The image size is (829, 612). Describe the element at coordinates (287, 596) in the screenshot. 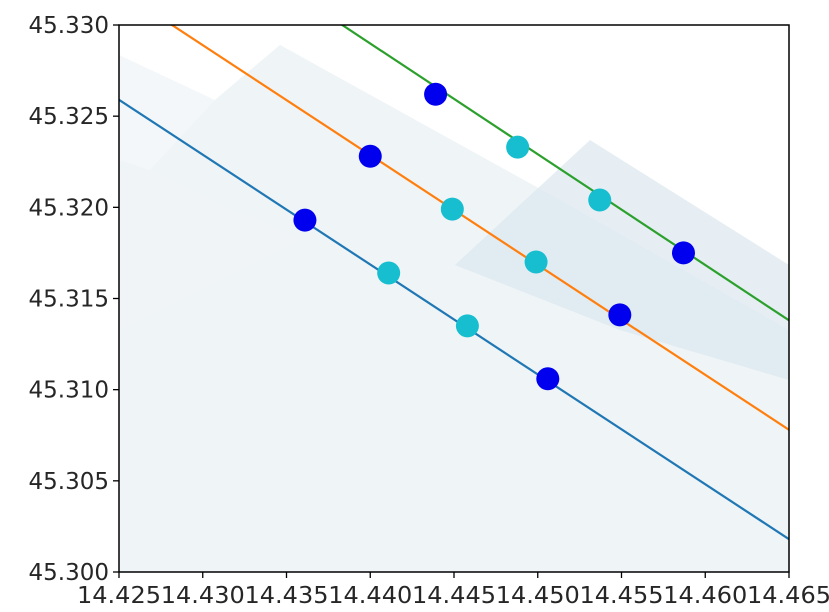

I see `x-tick-label: 14.435` at that location.